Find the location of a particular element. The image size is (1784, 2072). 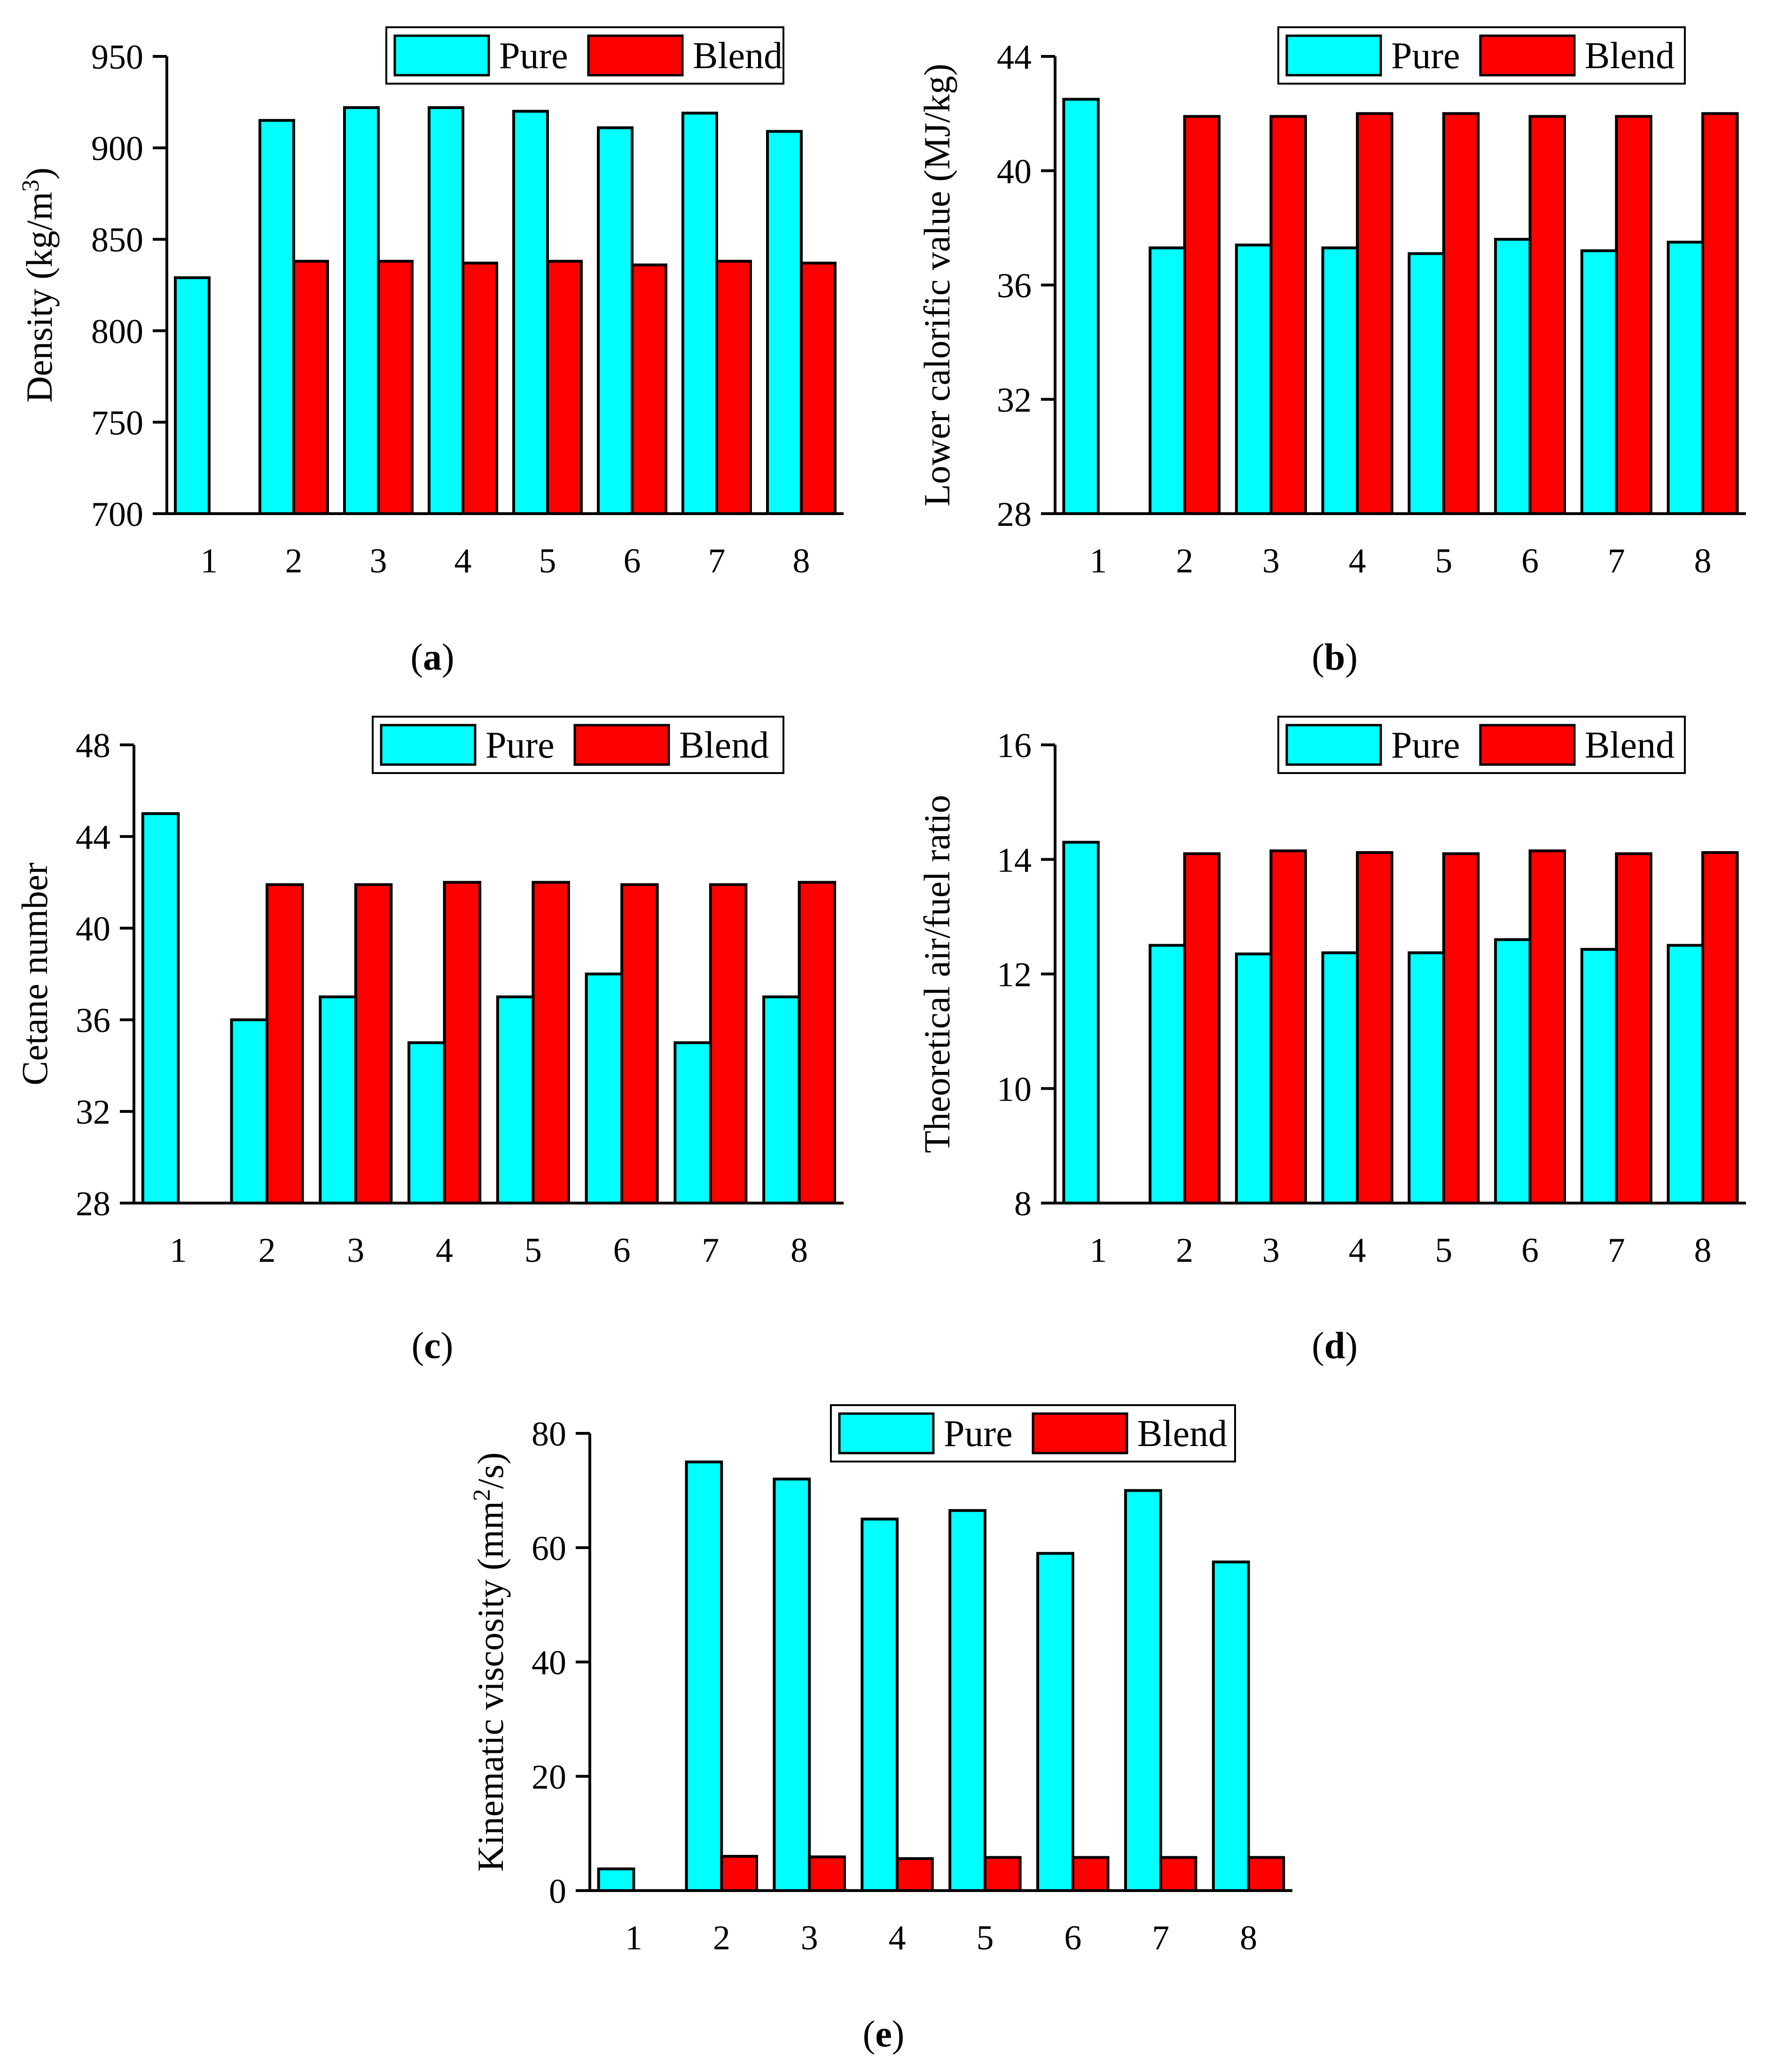

y-tick-label: 80 is located at coordinates (549, 1434).